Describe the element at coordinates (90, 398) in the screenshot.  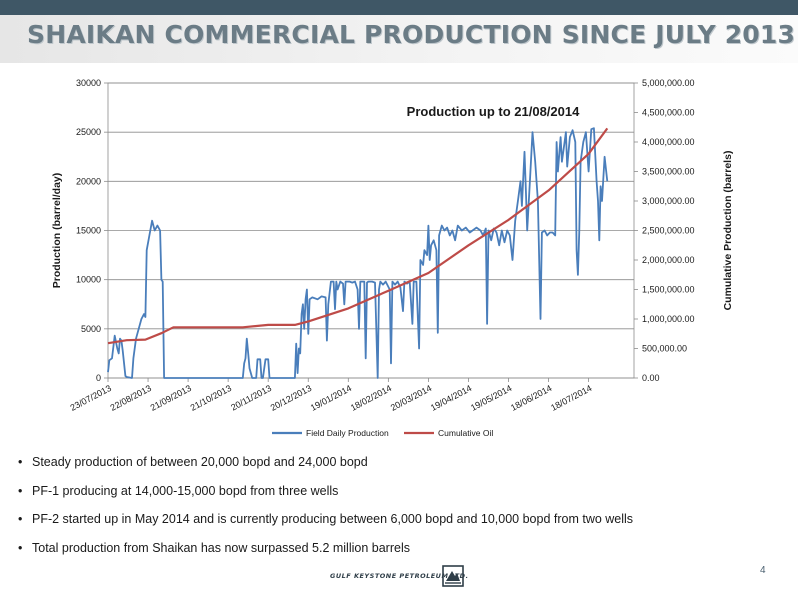
I see `x-tick-label: 23/07/2013` at that location.